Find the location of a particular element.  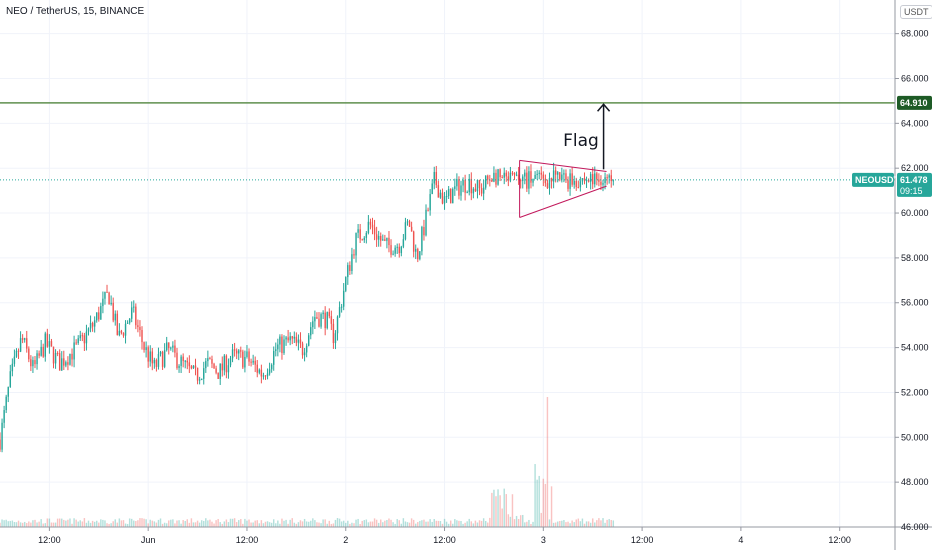

flag-lower-line is located at coordinates (563, 201).